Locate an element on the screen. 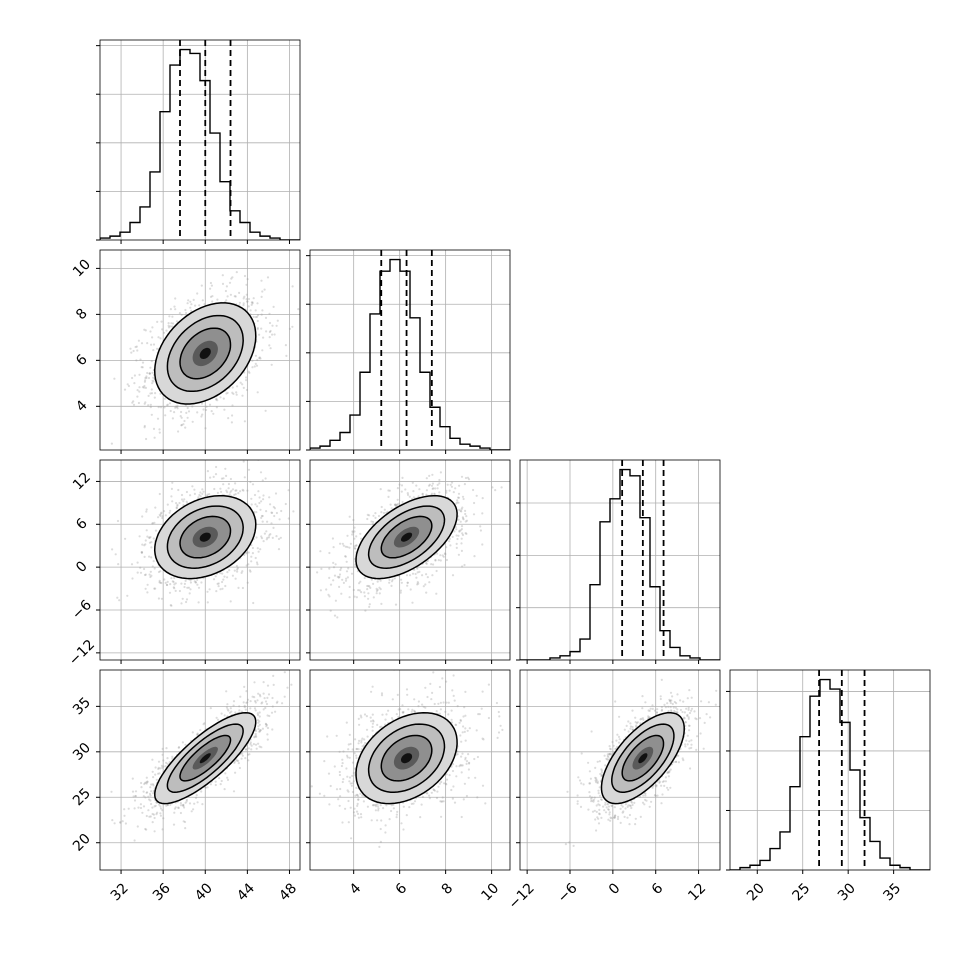 The height and width of the screenshot is (970, 970). histogram-step is located at coordinates (830, 774).